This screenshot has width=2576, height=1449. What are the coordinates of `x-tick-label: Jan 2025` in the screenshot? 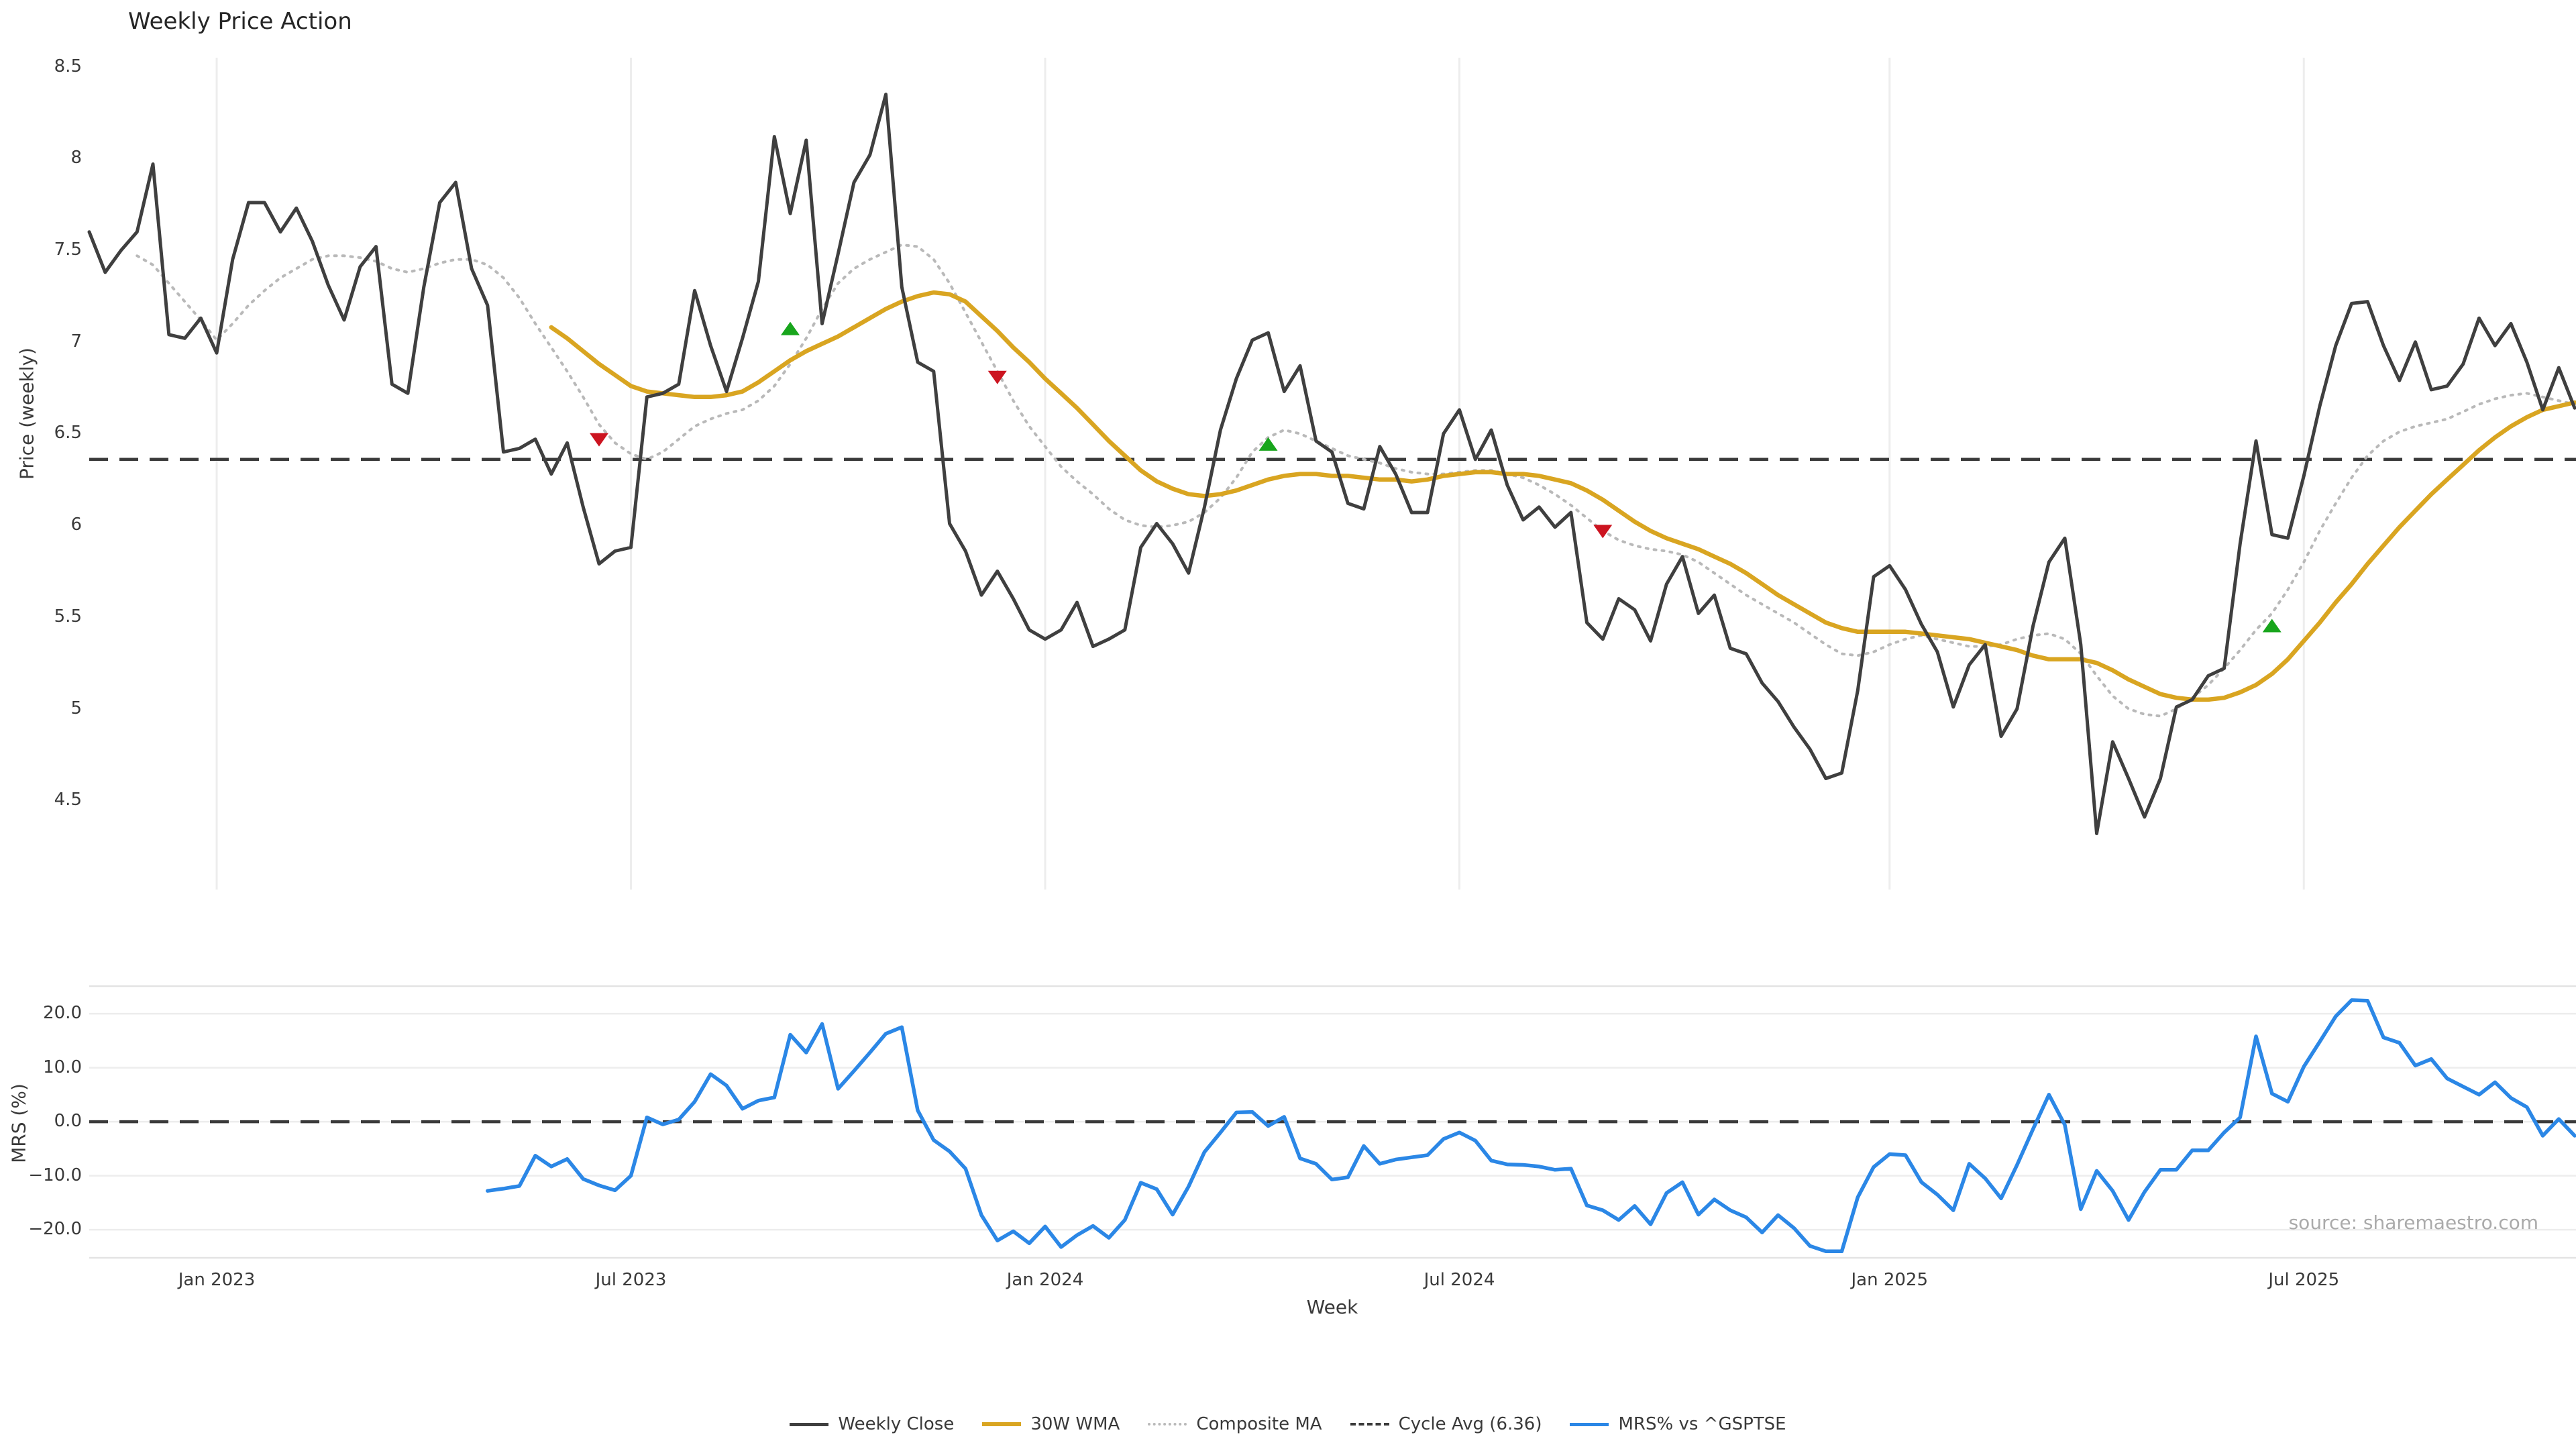 It's located at (1889, 1280).